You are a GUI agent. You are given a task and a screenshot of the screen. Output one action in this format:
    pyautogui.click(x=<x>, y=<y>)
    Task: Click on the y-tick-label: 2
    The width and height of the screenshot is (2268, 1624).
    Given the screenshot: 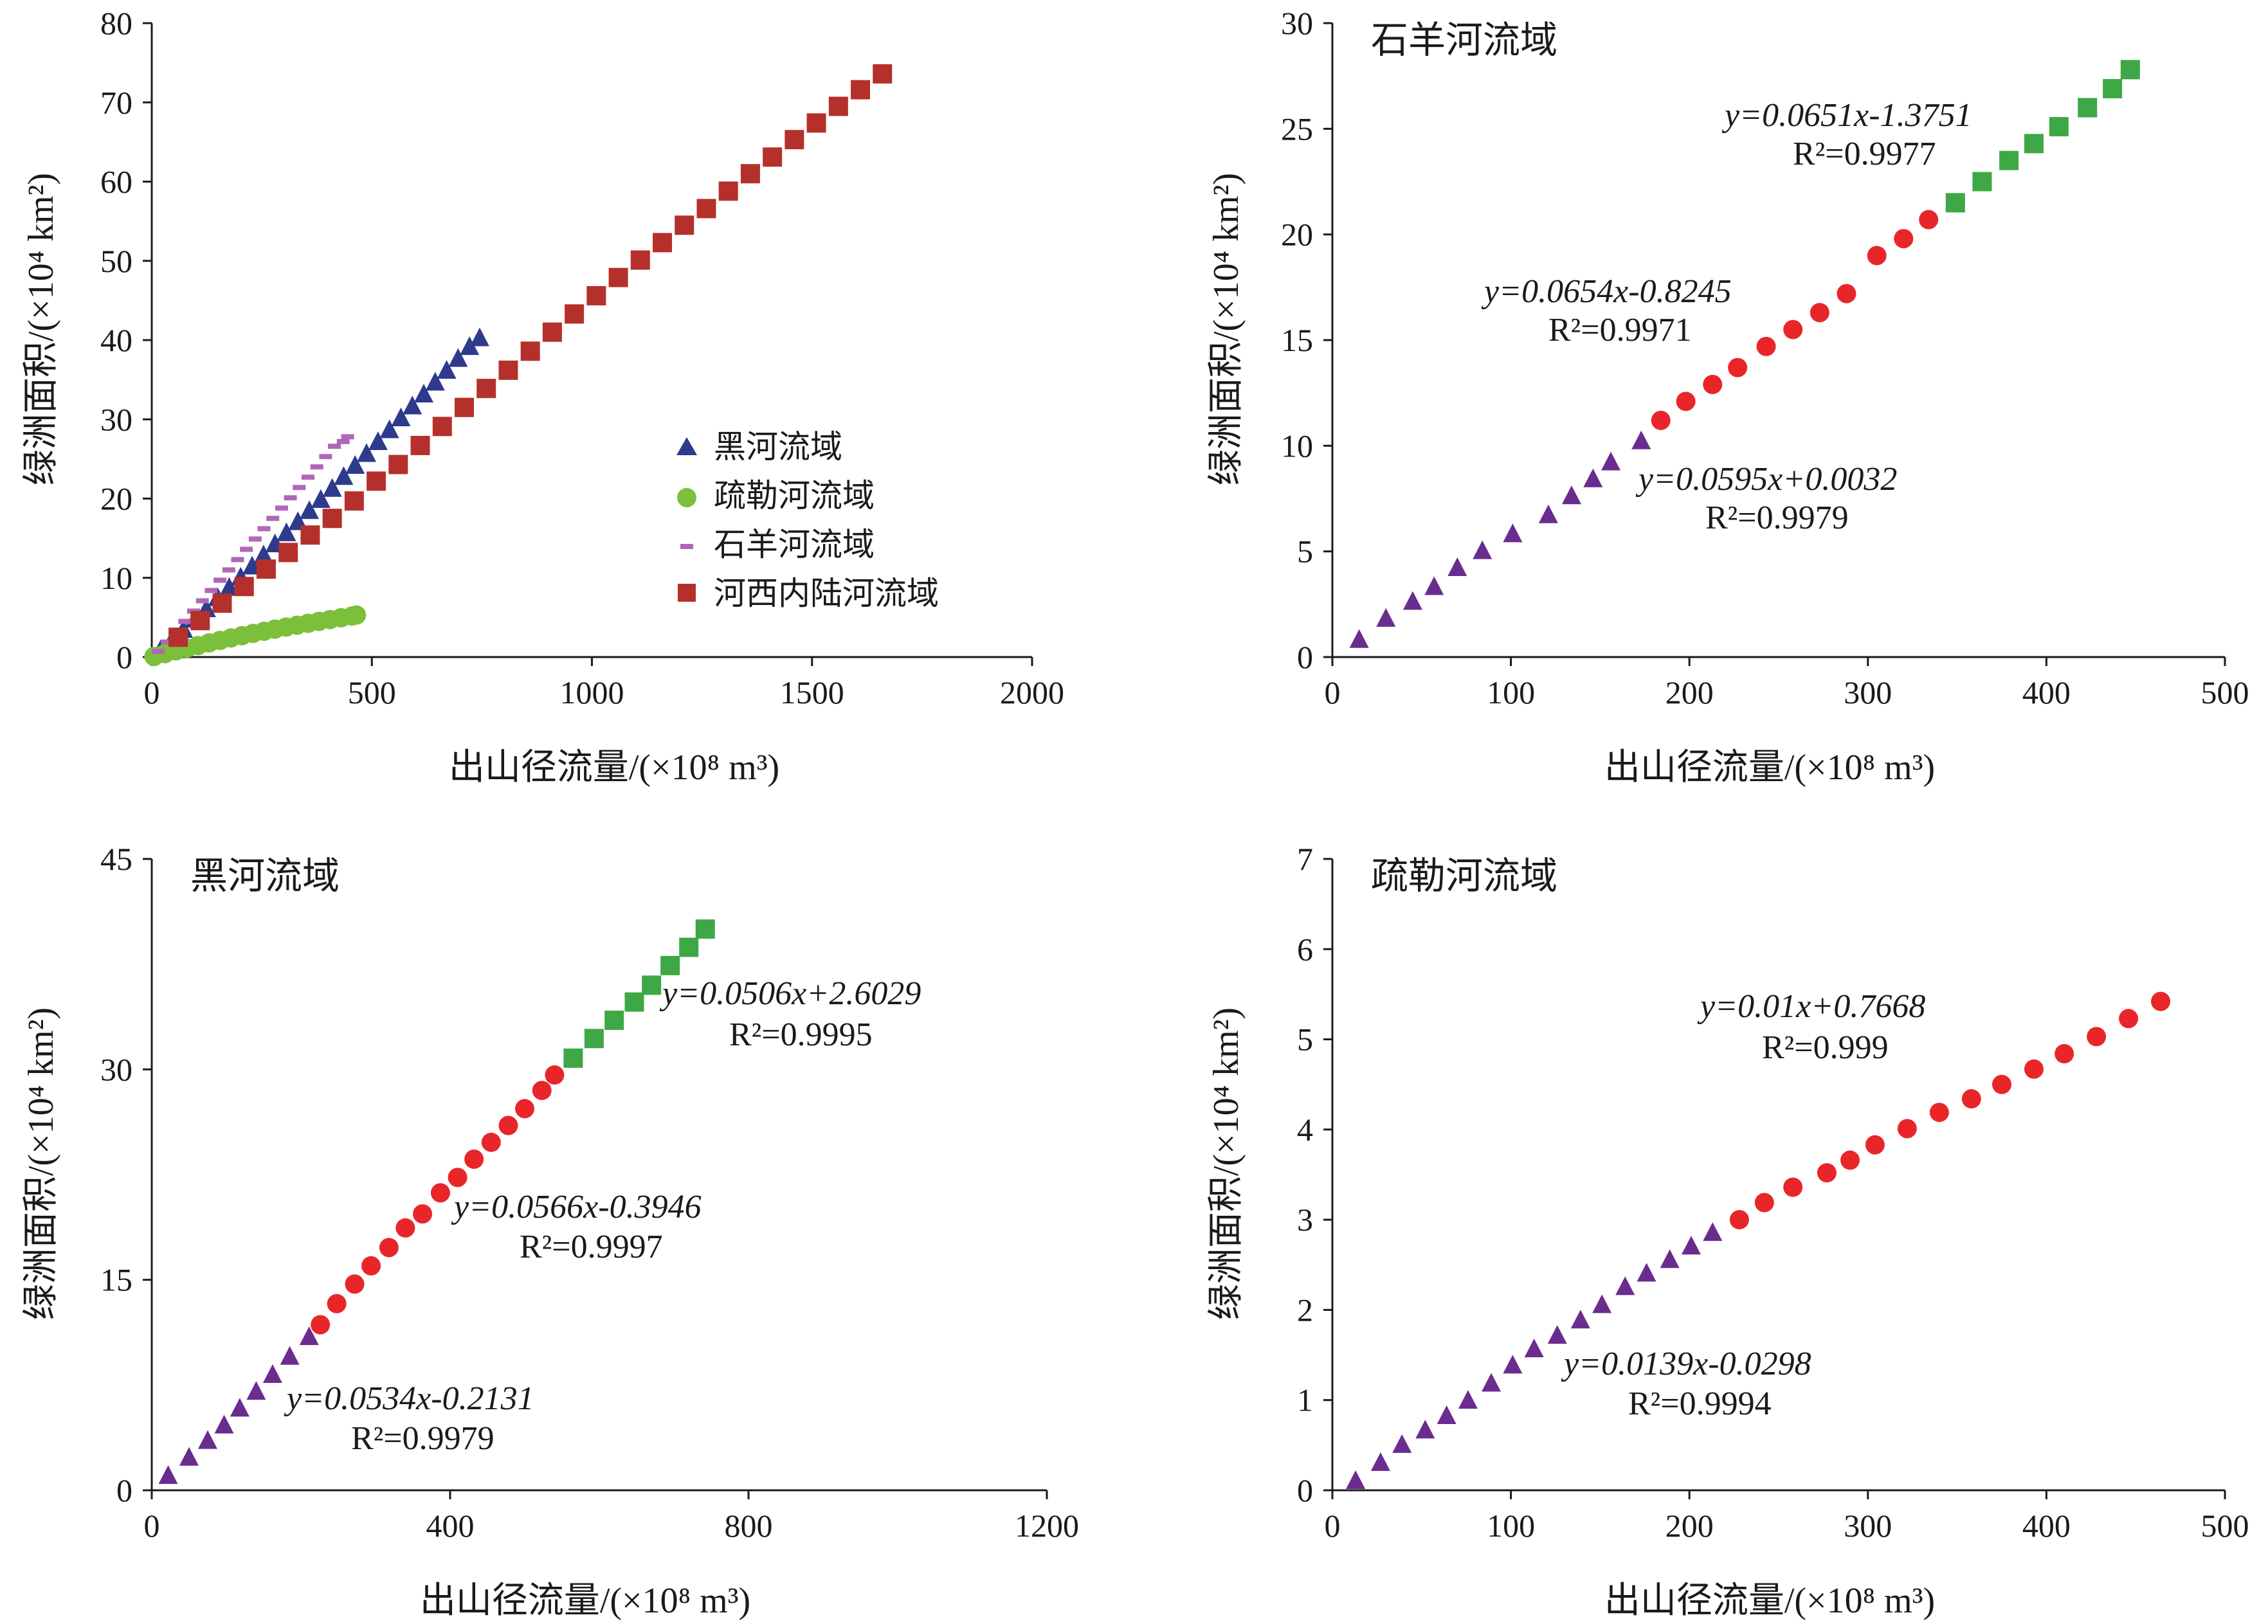 What is the action you would take?
    pyautogui.click(x=1305, y=1310)
    